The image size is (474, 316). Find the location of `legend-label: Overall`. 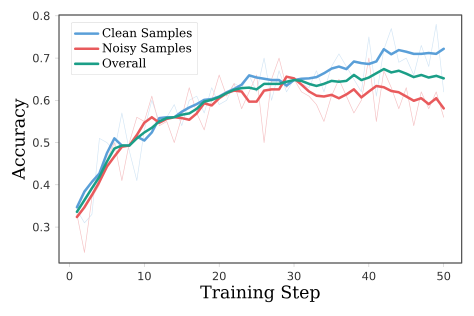

legend-label: Overall is located at coordinates (124, 63).